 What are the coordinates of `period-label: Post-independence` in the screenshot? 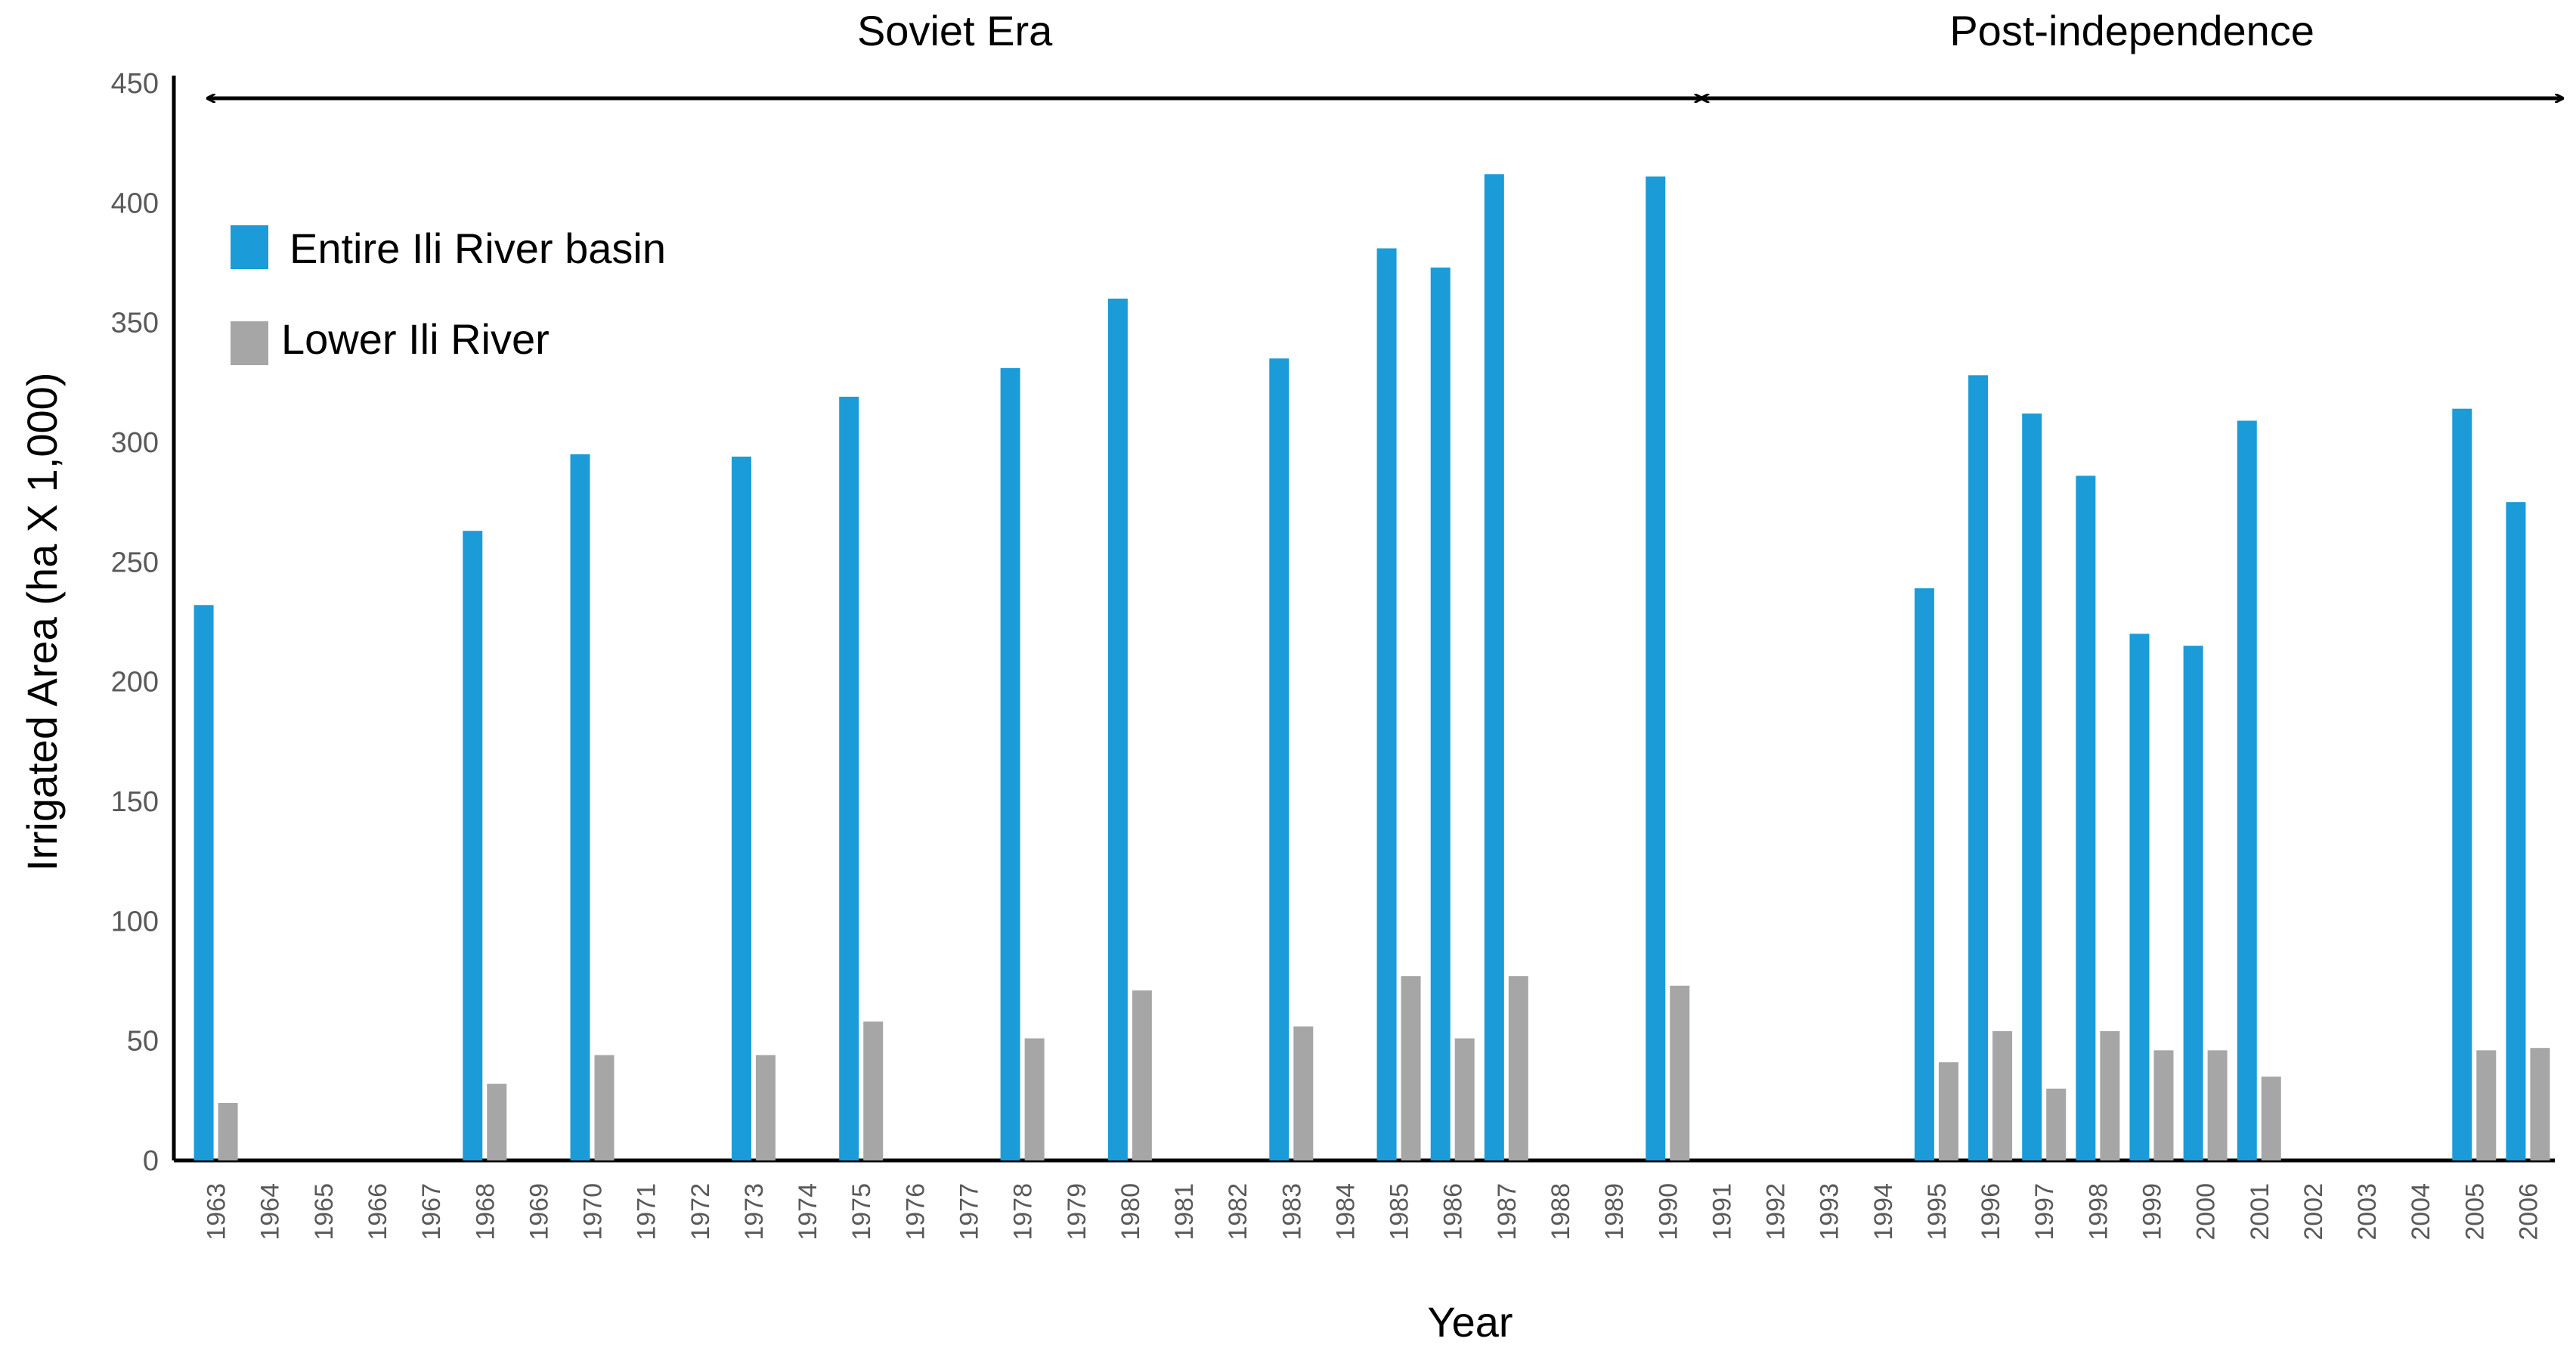 It's located at (2131, 30).